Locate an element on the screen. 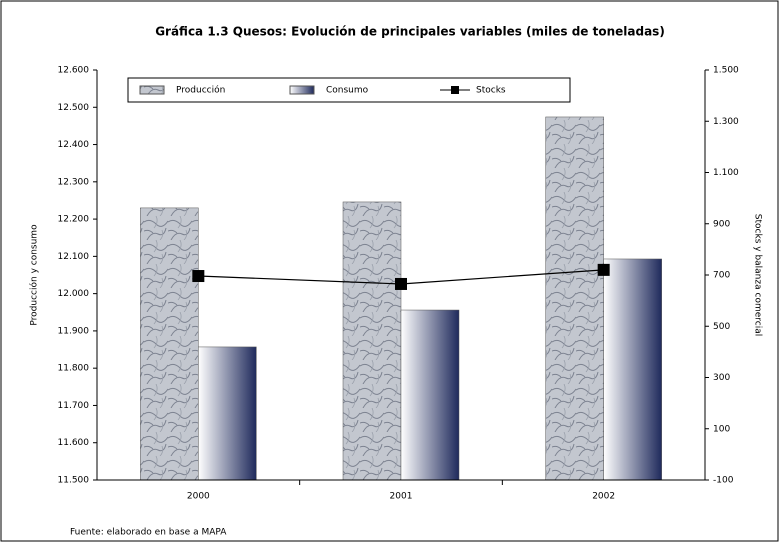 This screenshot has width=779, height=546. y-tick-label: 11.500 is located at coordinates (74, 481).